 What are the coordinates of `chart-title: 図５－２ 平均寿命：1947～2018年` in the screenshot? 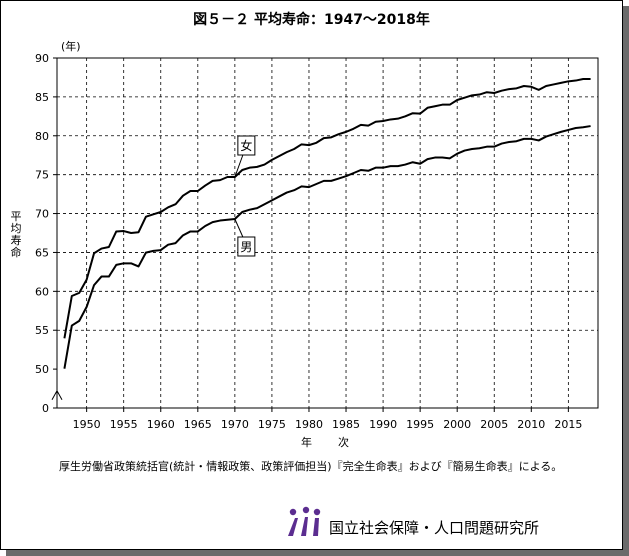 It's located at (311, 20).